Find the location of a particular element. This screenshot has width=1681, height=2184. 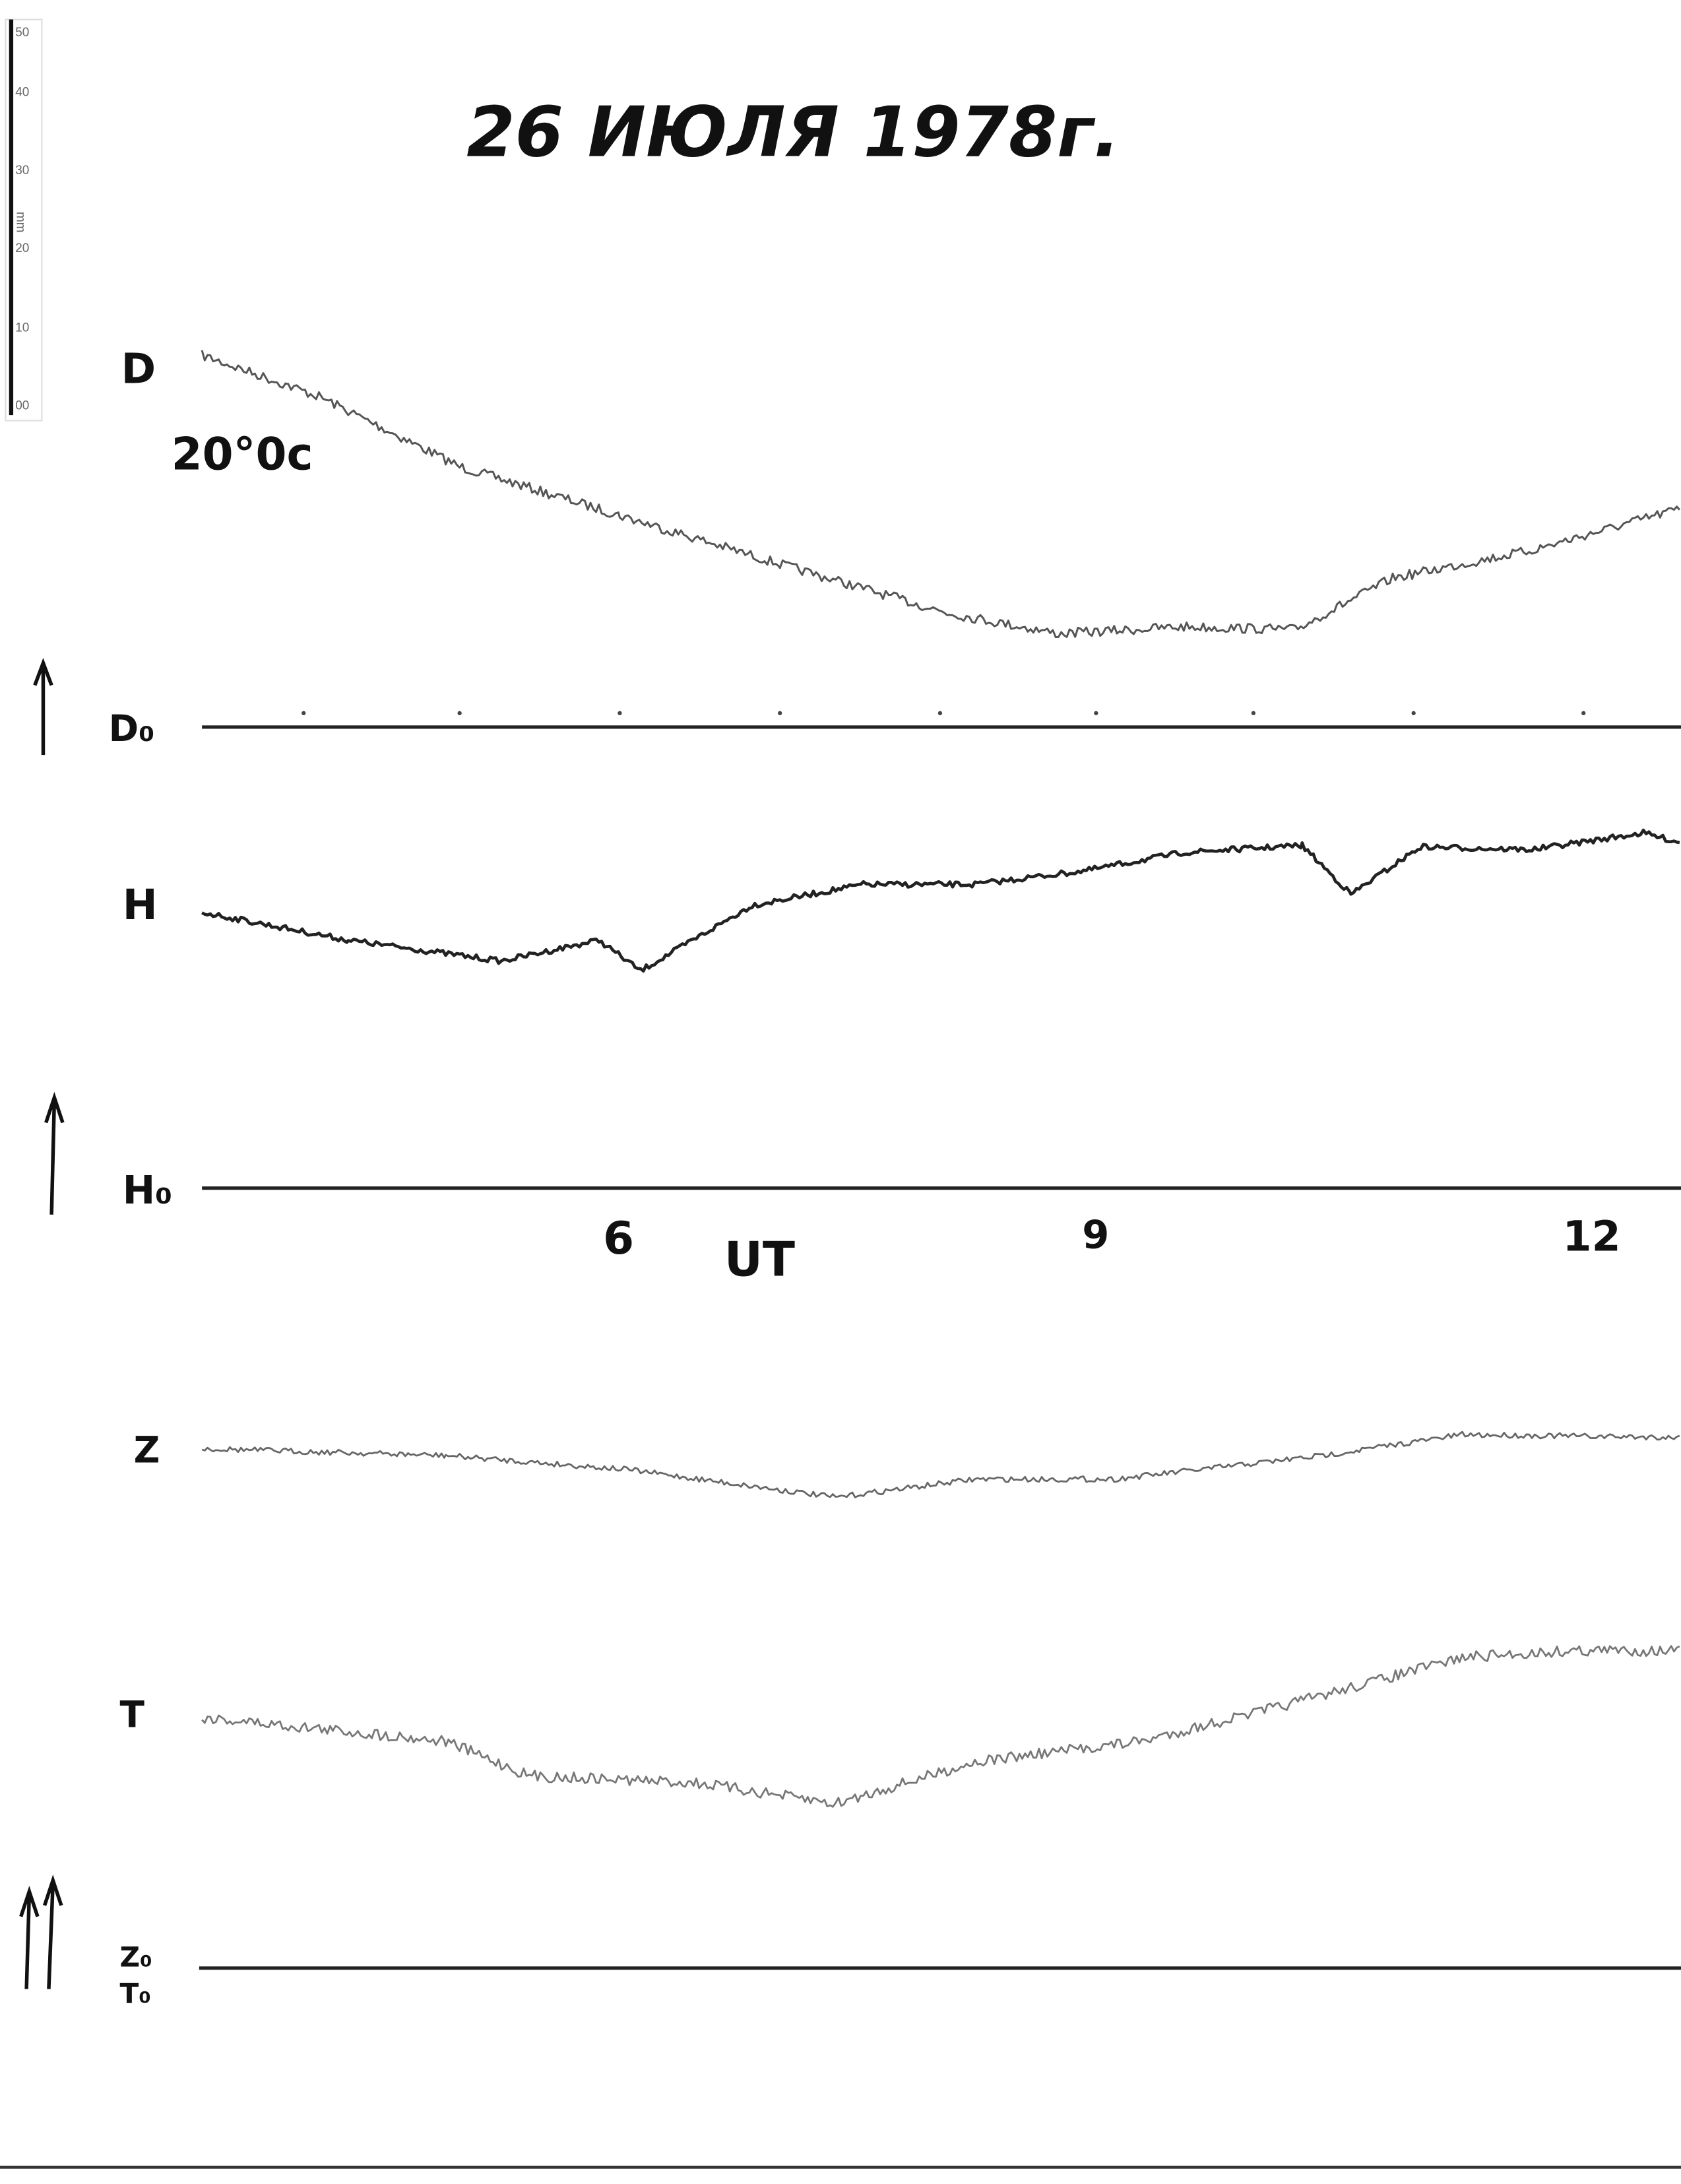

trace-label: D is located at coordinates (138, 368).